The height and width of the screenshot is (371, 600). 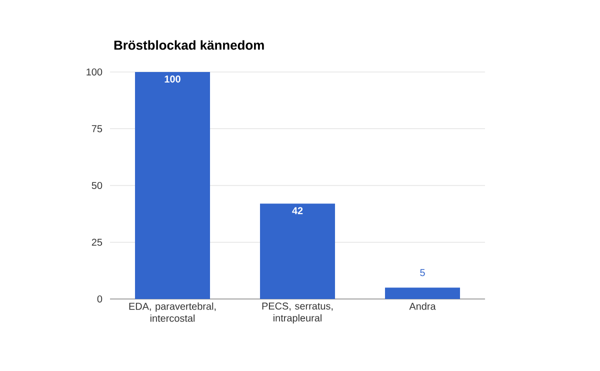 I want to click on y-tick-label: 0, so click(x=99, y=299).